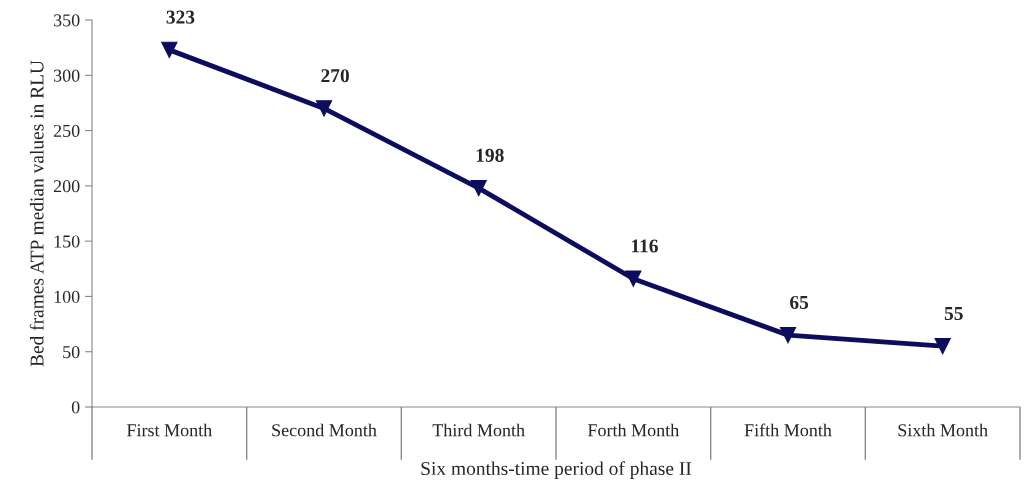 The height and width of the screenshot is (485, 1025). What do you see at coordinates (943, 430) in the screenshot?
I see `x-tick-label: Sixth Month` at bounding box center [943, 430].